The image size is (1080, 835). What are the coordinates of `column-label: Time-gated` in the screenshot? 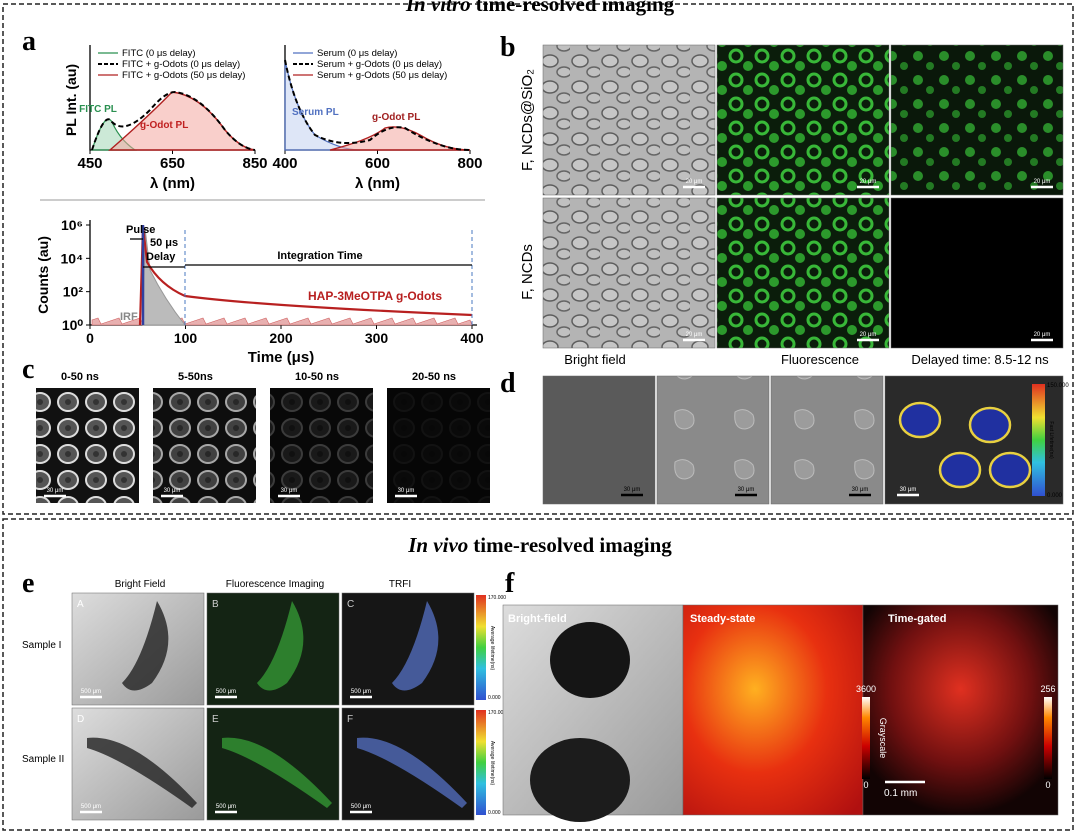 It's located at (917, 619).